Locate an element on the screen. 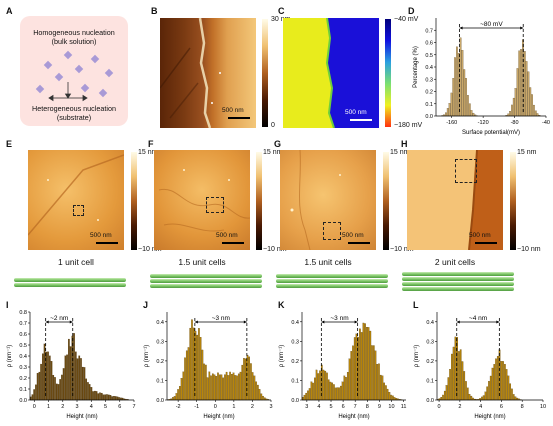 The width and height of the screenshot is (553, 426). y-tick-label: 0.2 is located at coordinates (295, 362).